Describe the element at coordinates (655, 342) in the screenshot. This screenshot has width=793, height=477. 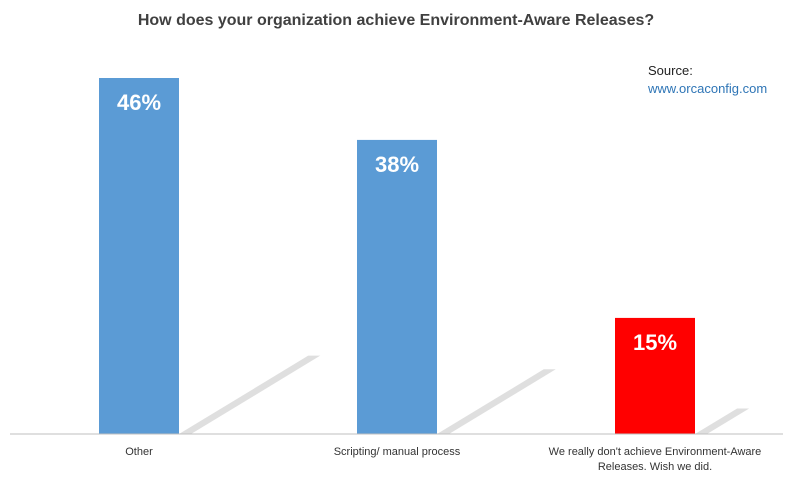
I see `data-label-3: 15%` at that location.